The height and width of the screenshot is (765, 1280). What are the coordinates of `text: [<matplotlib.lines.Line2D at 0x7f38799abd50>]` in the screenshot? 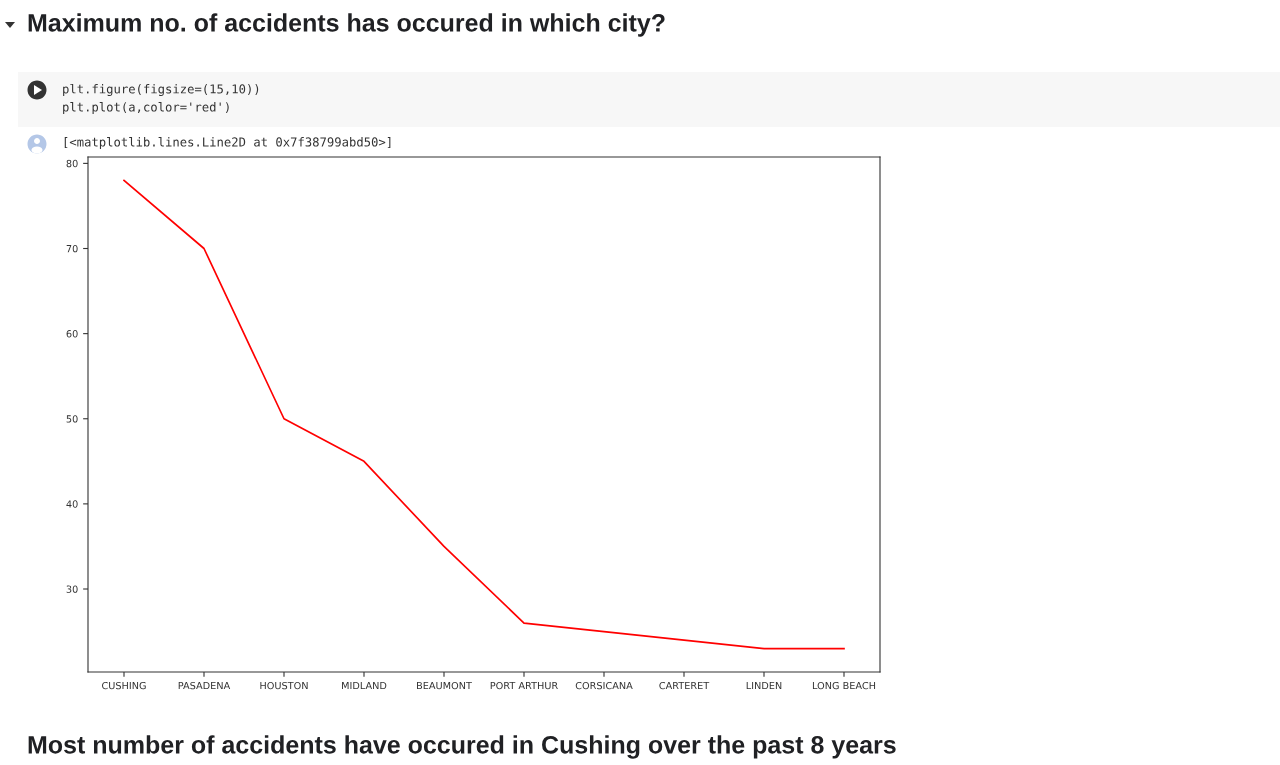 It's located at (227, 143).